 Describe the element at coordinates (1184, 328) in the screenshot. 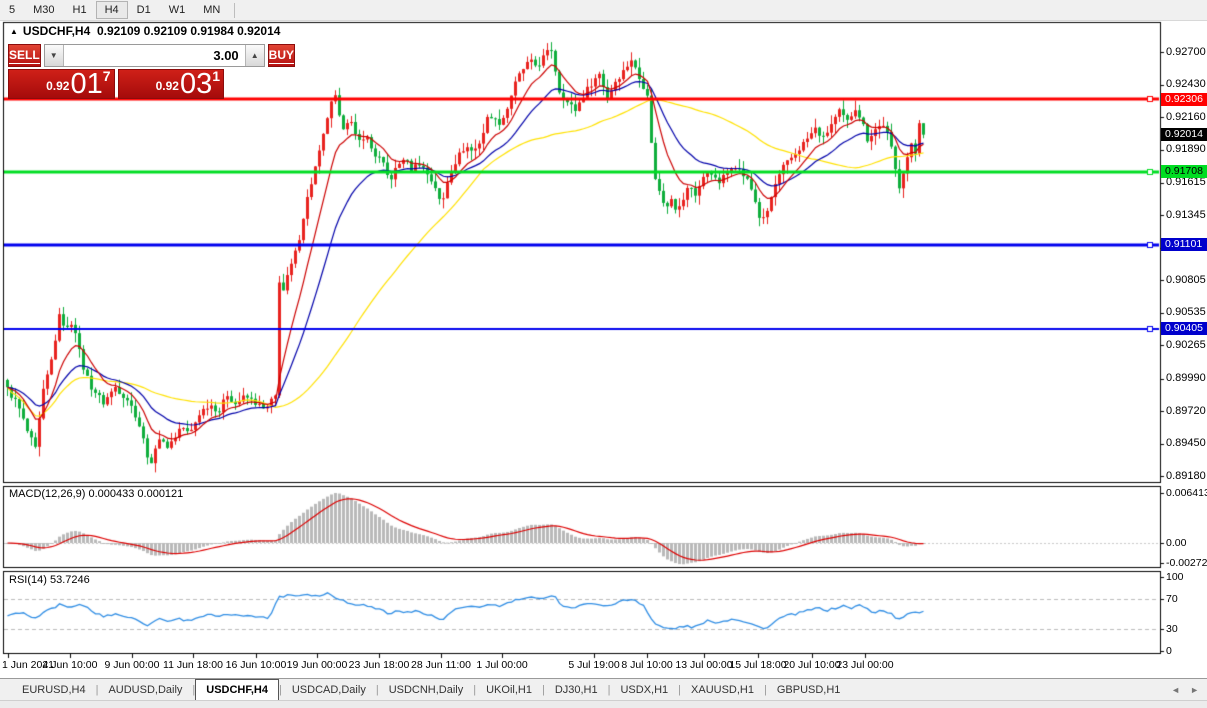

I see `price-line-badge: 0.90405` at that location.